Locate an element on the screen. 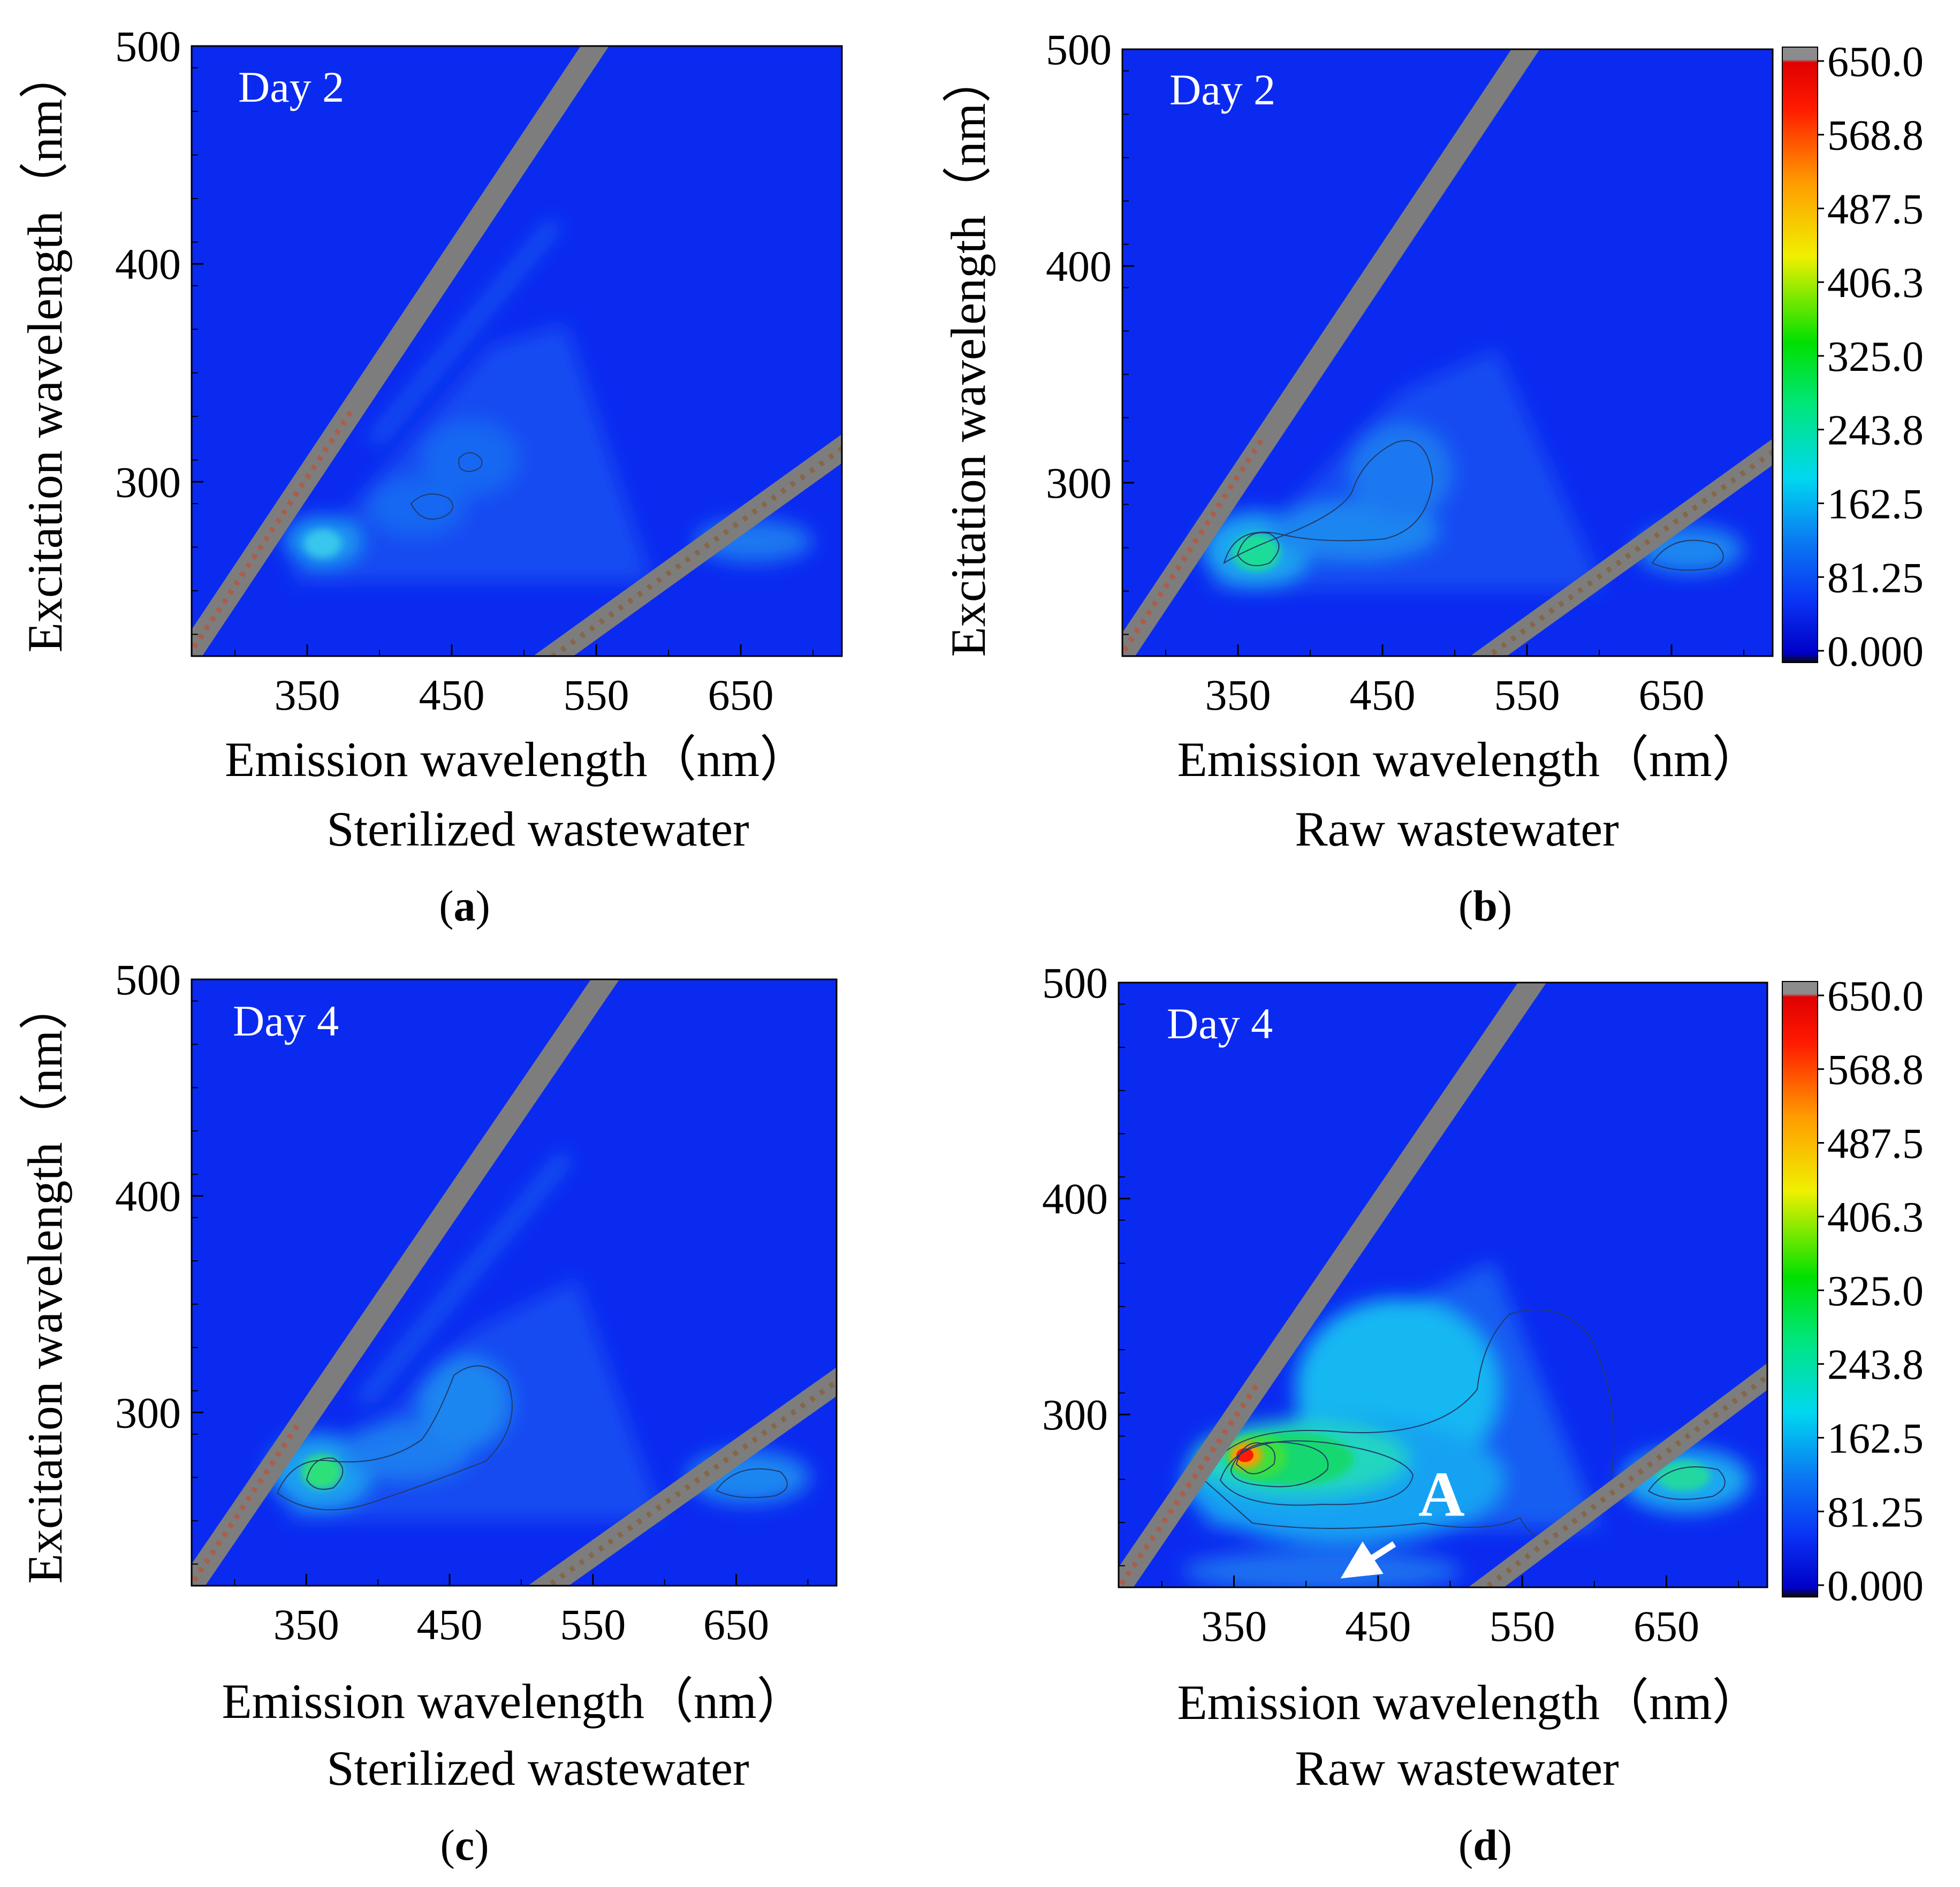 The height and width of the screenshot is (1887, 1960). panel-letter: a is located at coordinates (465, 905).